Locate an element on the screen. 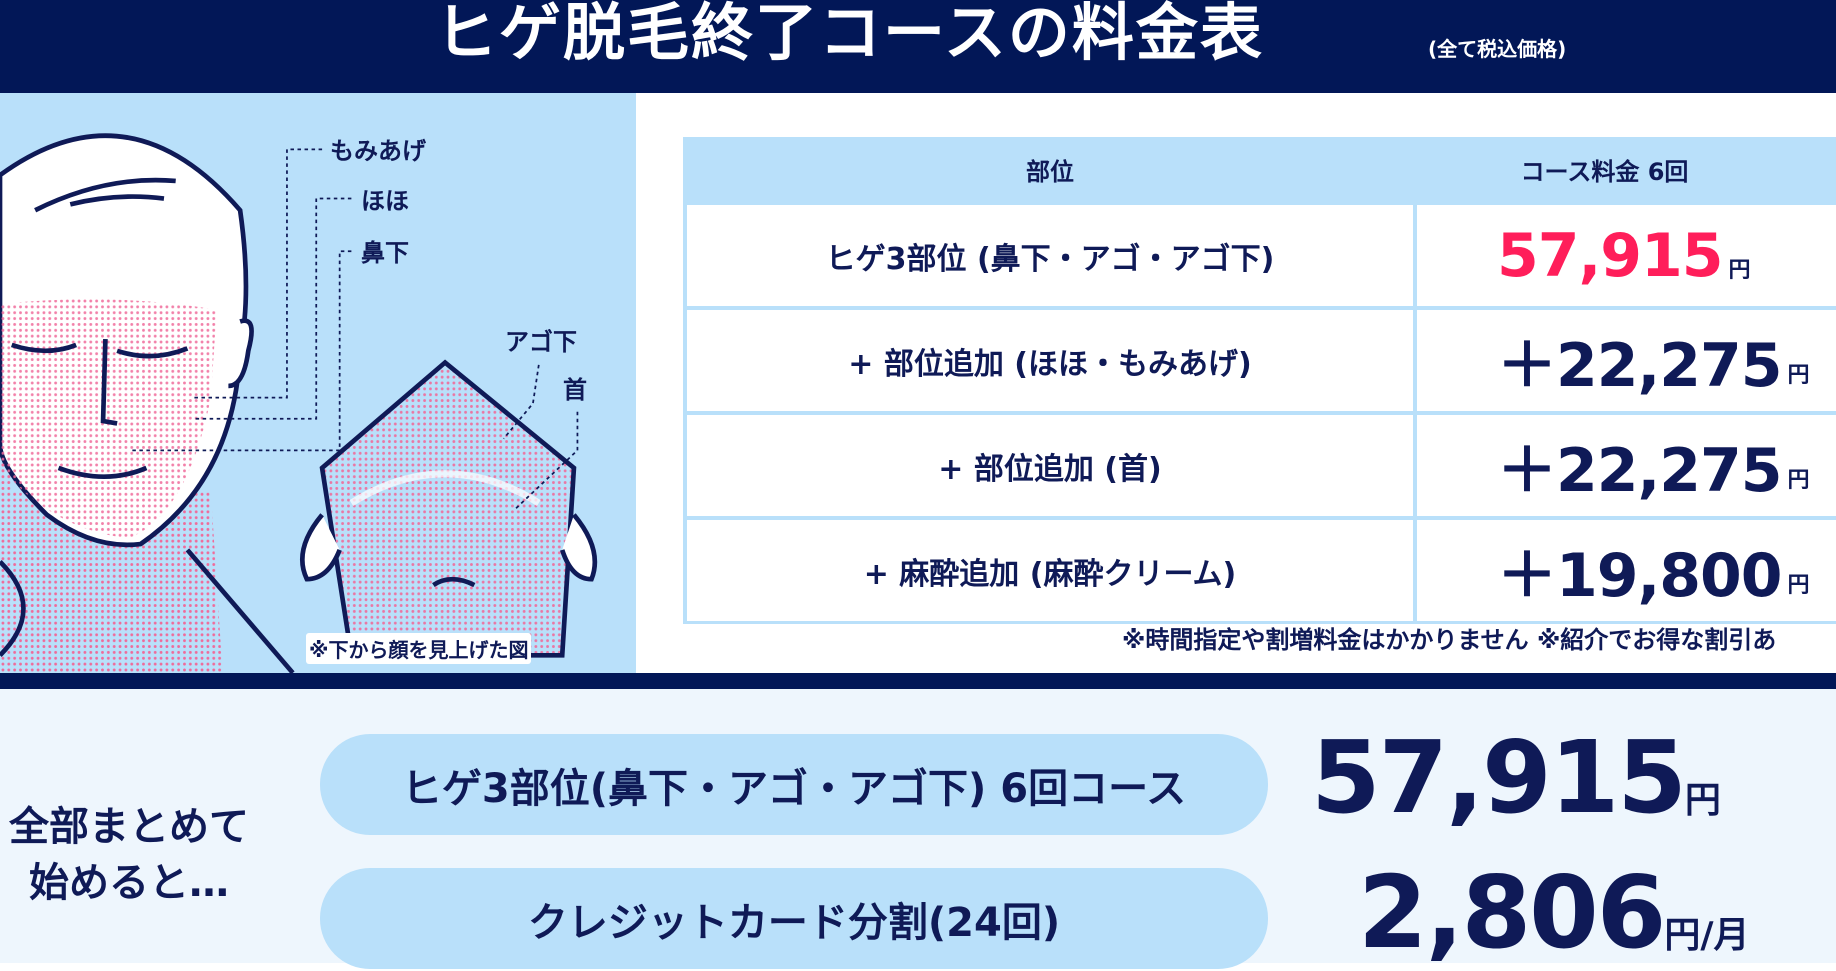  price-cell: 57,915 円 is located at coordinates (1626, 255).